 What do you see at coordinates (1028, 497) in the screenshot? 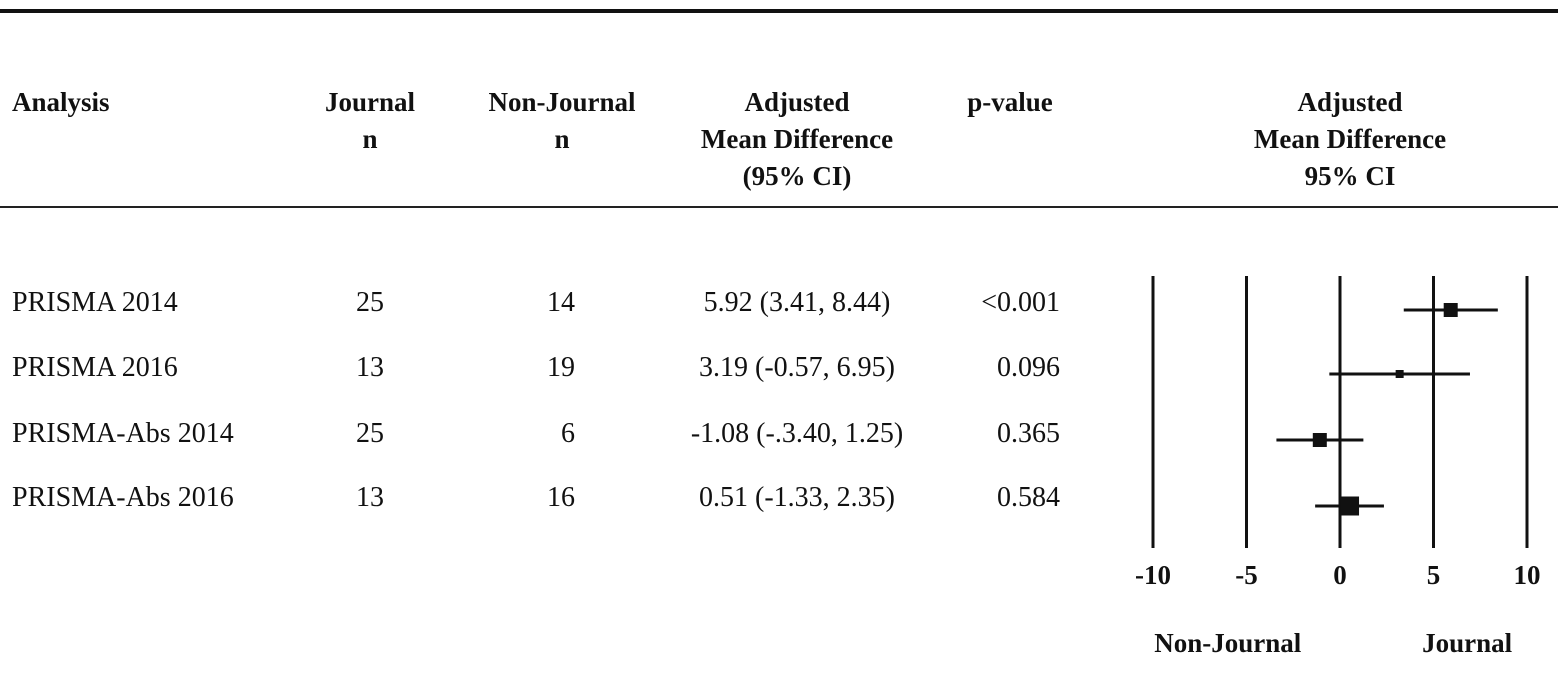
I see `cell-p-value: 0.584` at bounding box center [1028, 497].